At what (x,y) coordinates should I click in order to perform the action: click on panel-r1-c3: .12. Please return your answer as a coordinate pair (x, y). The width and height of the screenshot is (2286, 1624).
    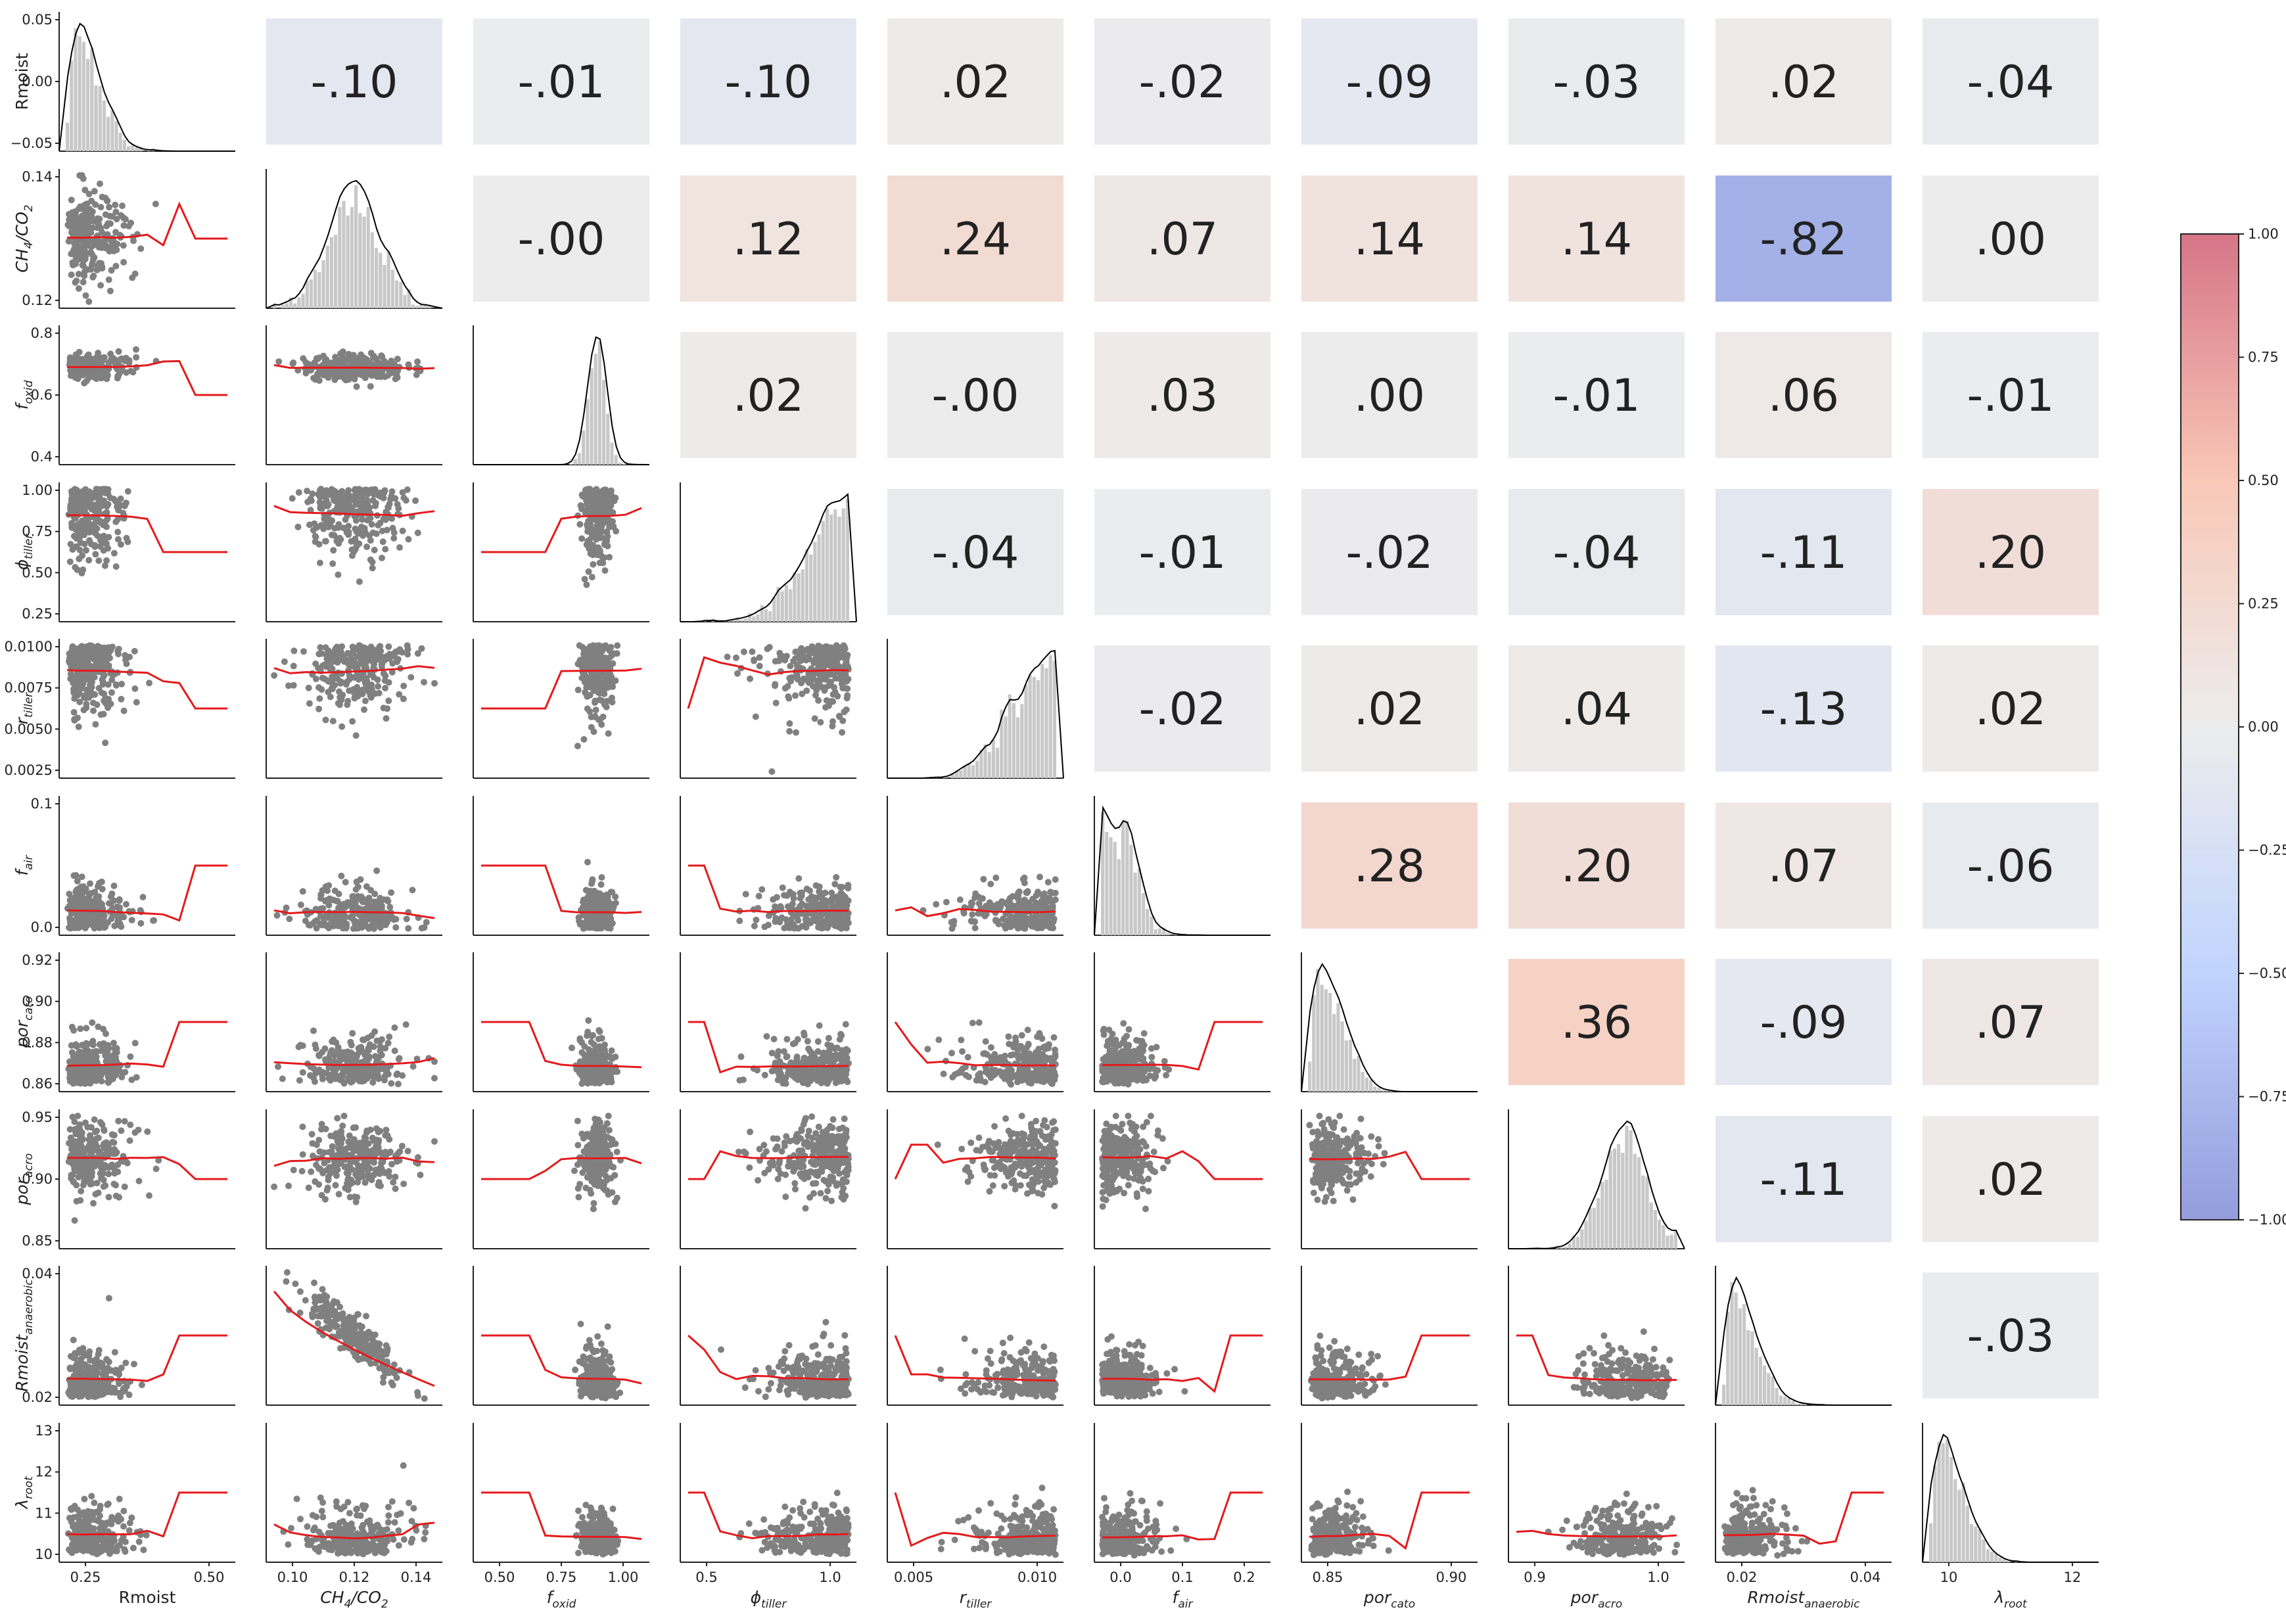
    Looking at the image, I should click on (768, 239).